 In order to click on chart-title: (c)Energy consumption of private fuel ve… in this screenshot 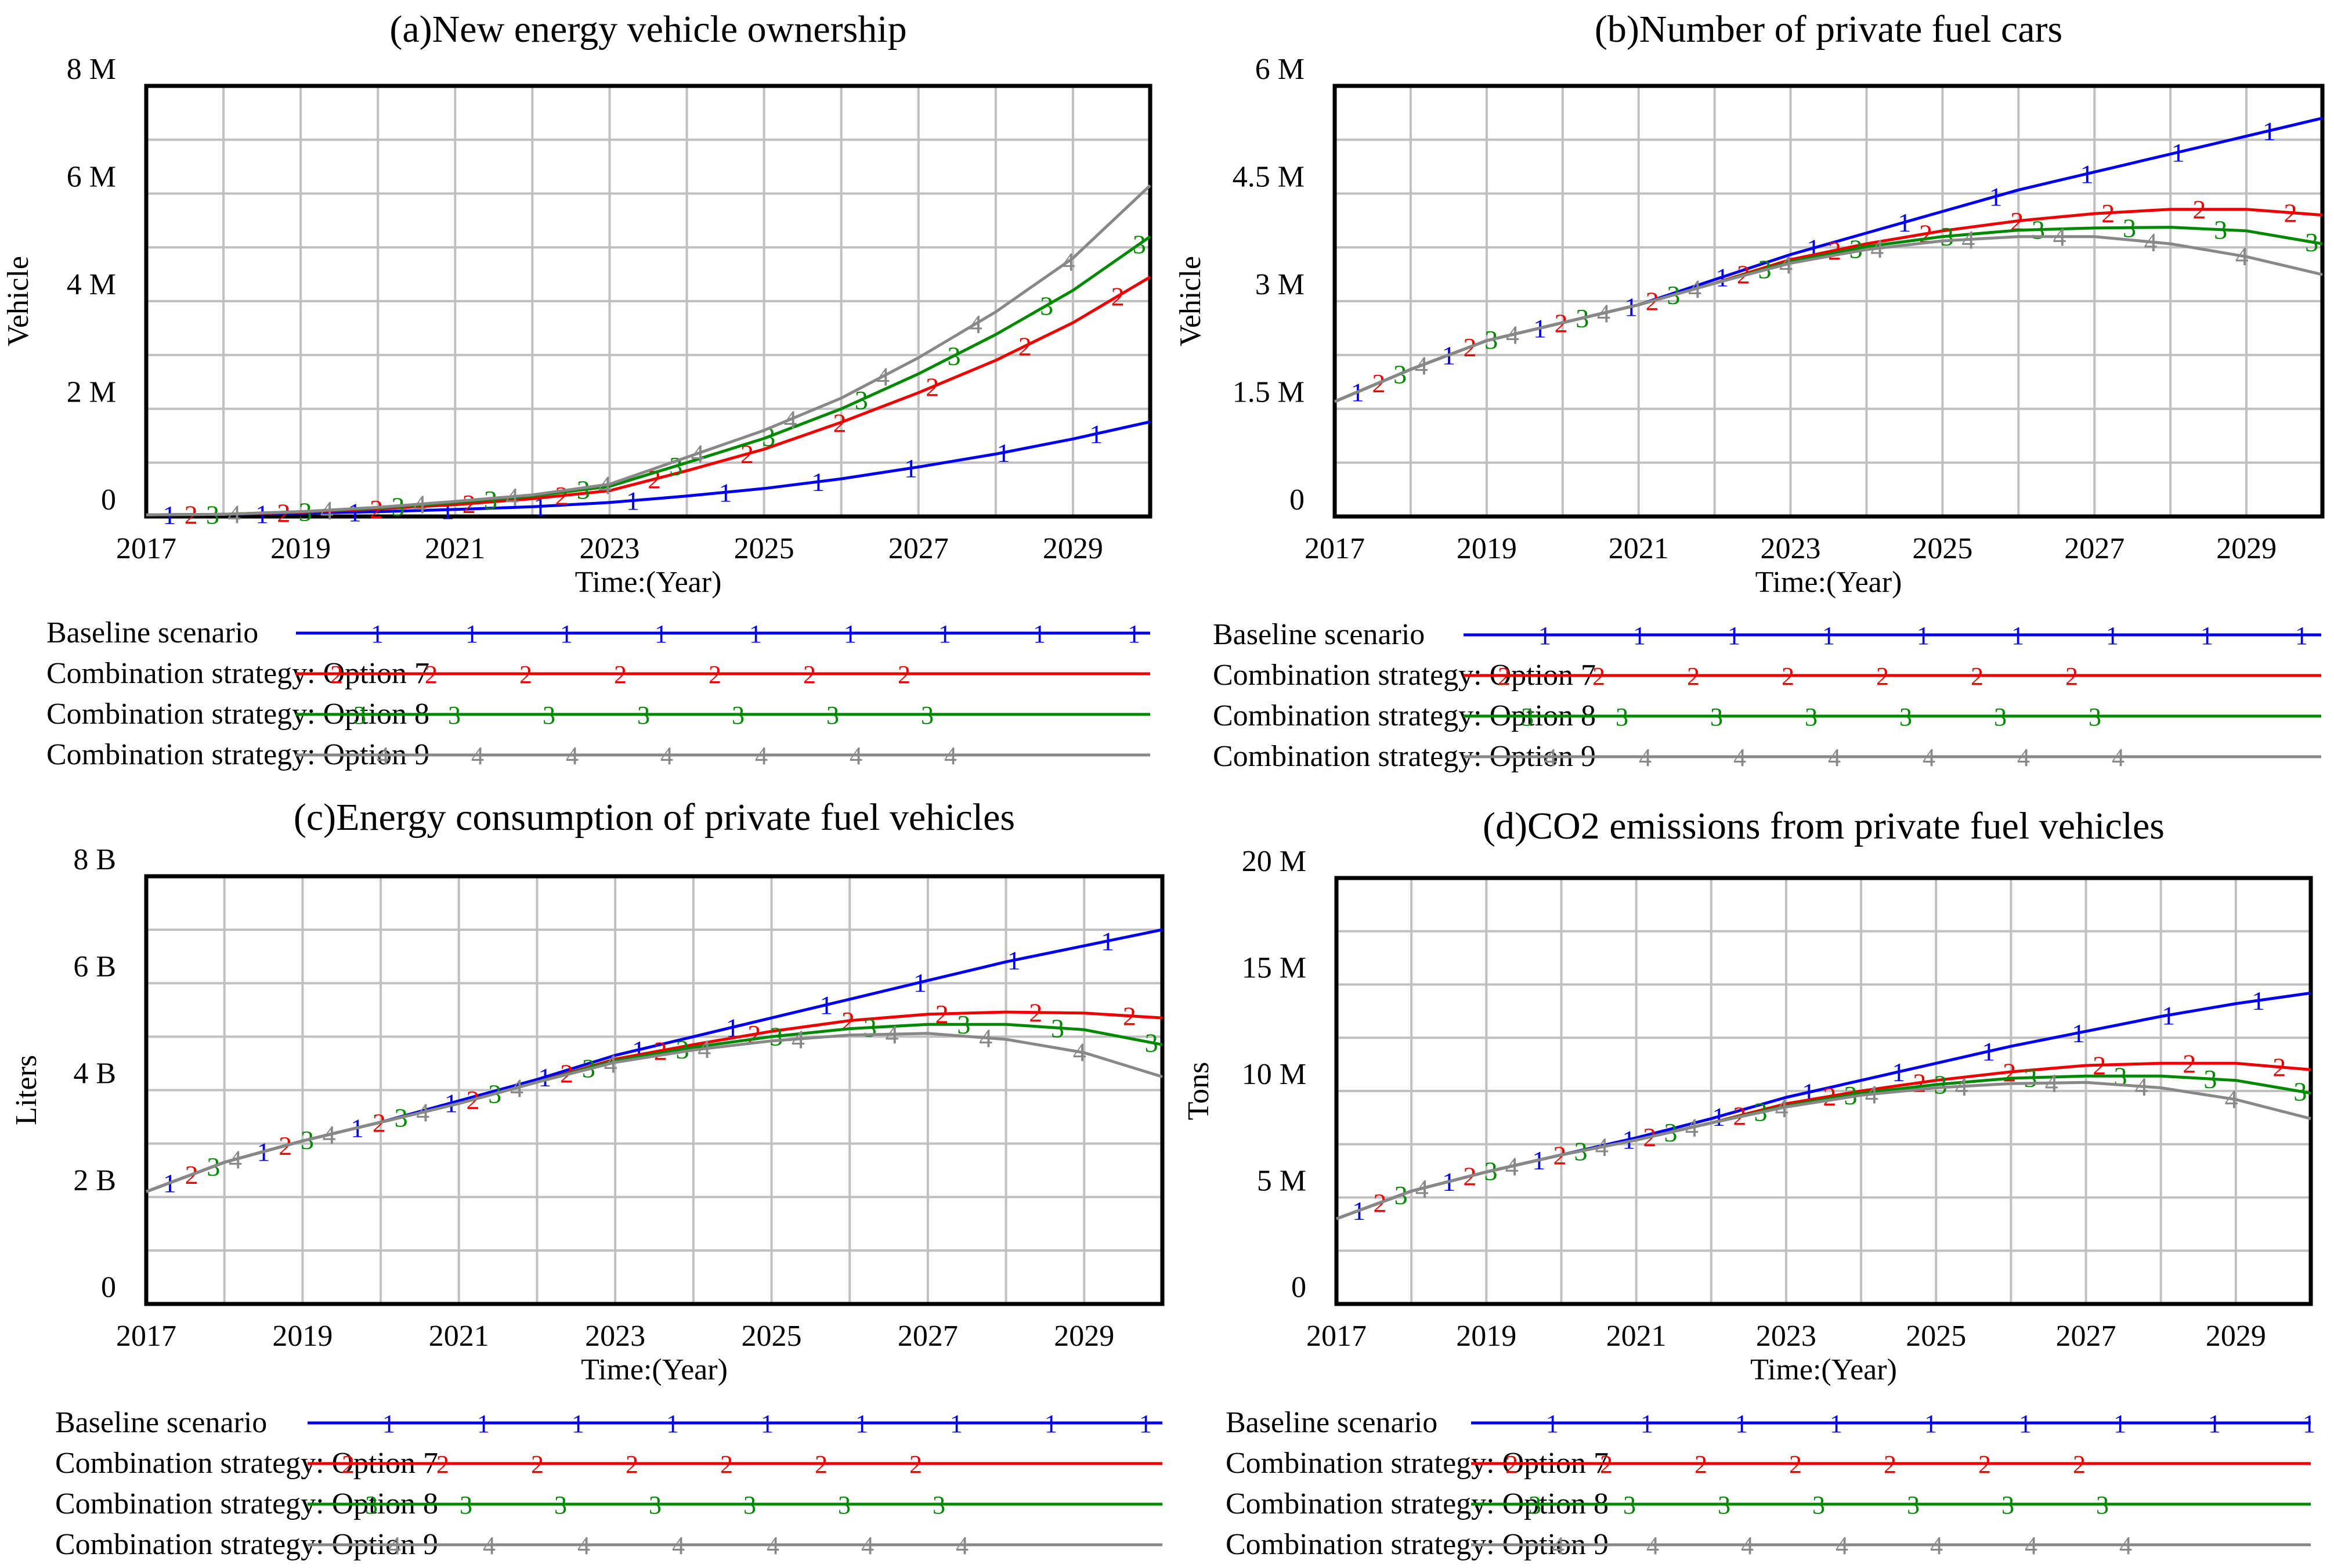, I will do `click(654, 817)`.